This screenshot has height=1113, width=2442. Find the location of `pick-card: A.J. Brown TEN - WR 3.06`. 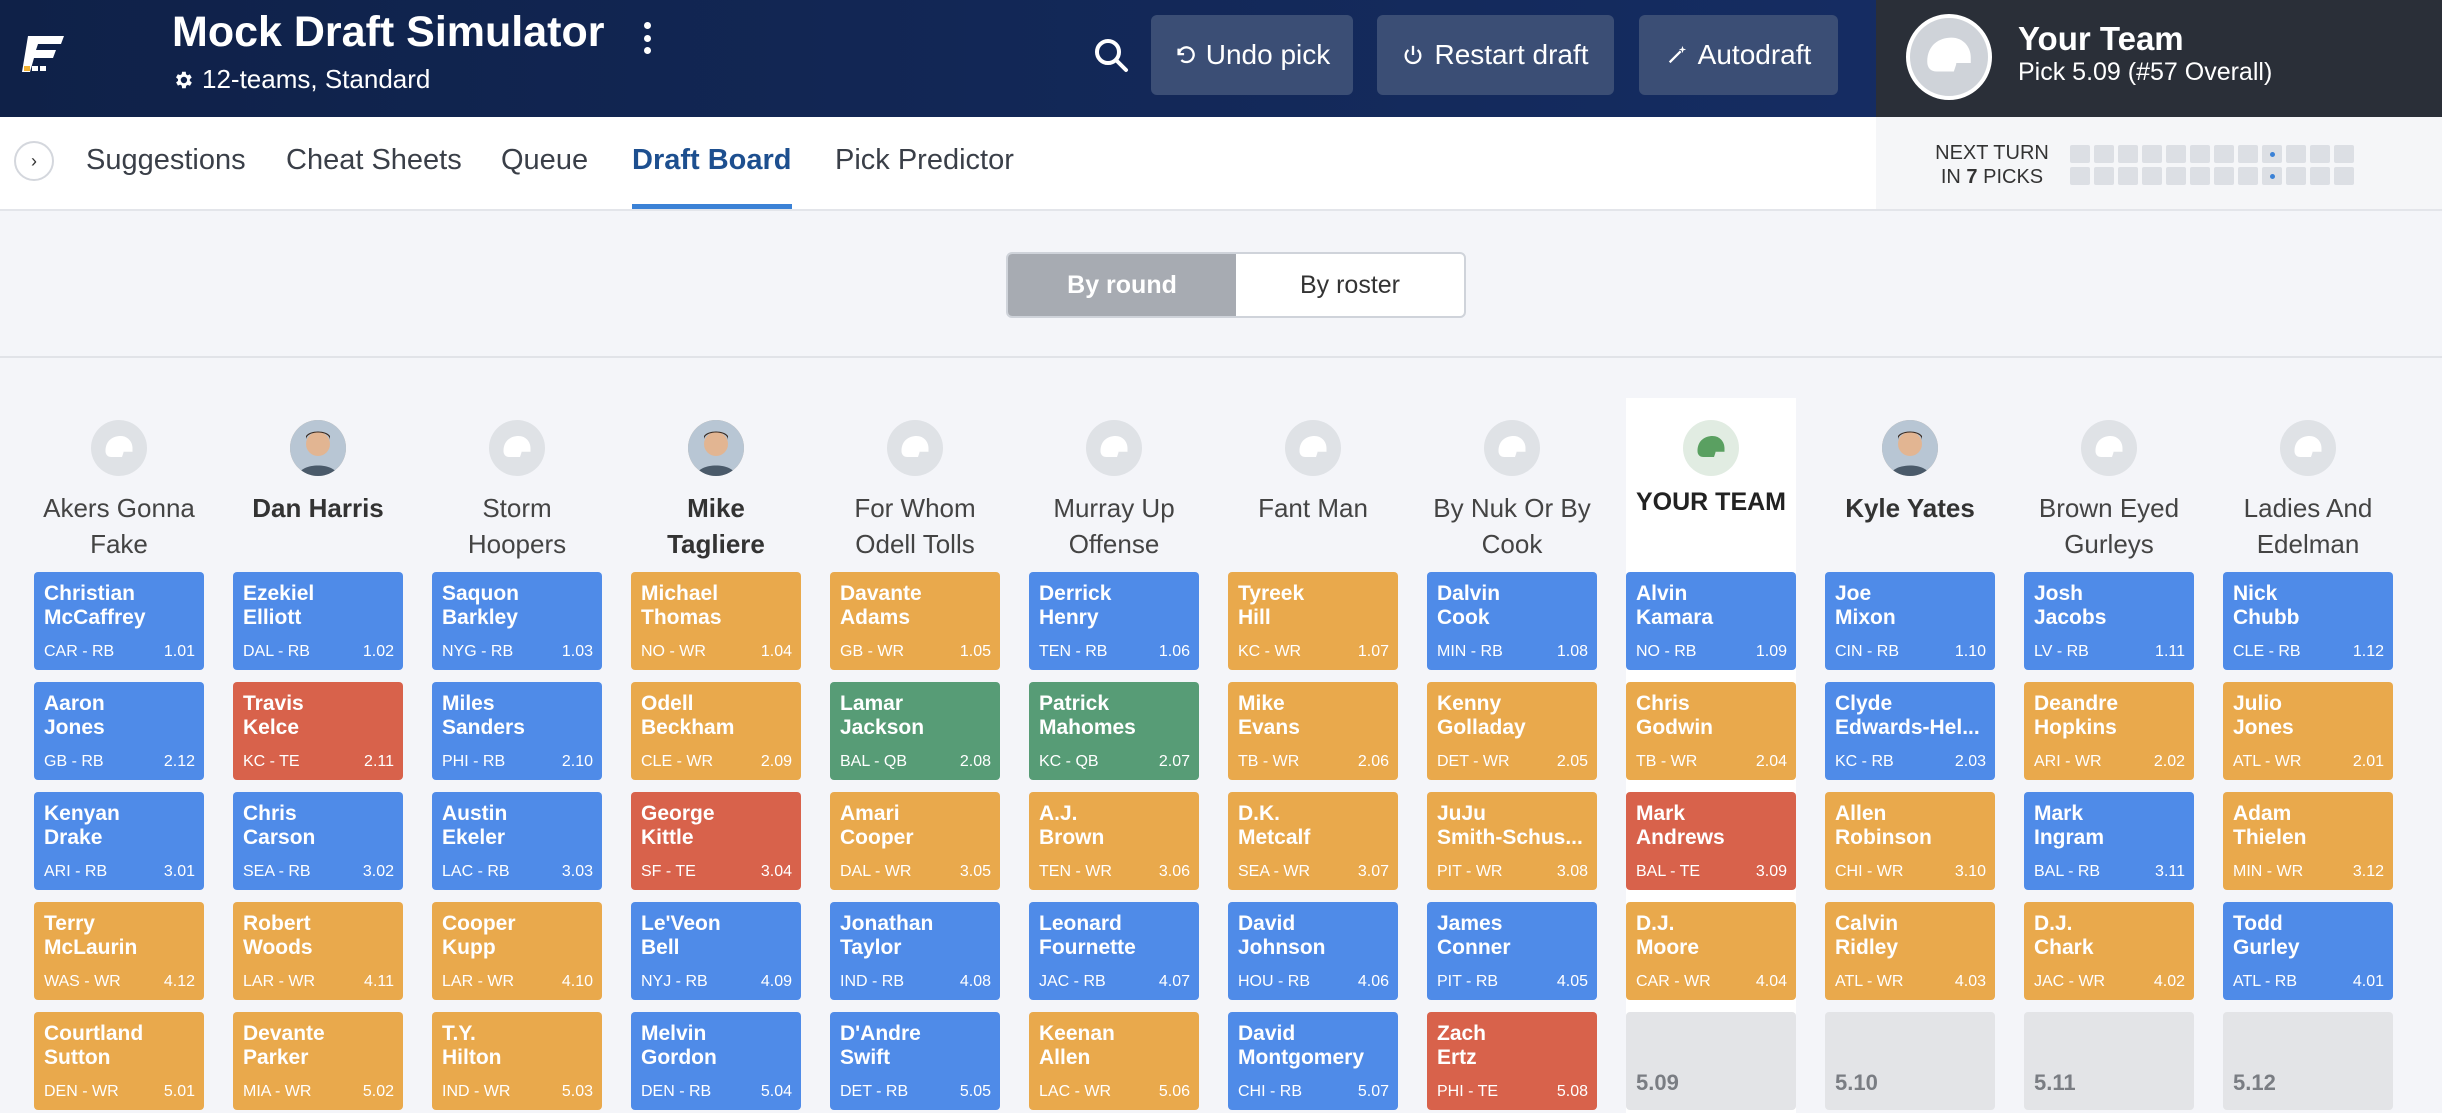

pick-card: A.J. Brown TEN - WR 3.06 is located at coordinates (1114, 841).